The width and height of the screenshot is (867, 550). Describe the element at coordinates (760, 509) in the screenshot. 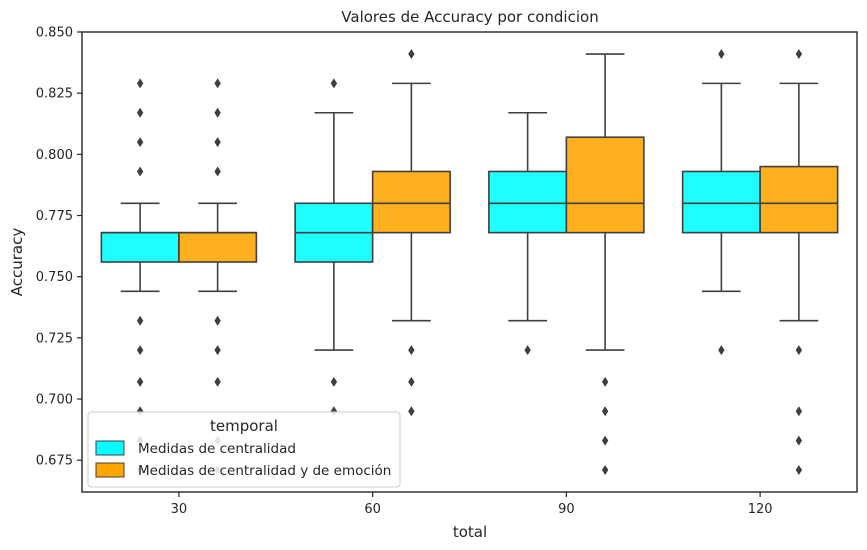

I see `x-tick-label: 120` at that location.